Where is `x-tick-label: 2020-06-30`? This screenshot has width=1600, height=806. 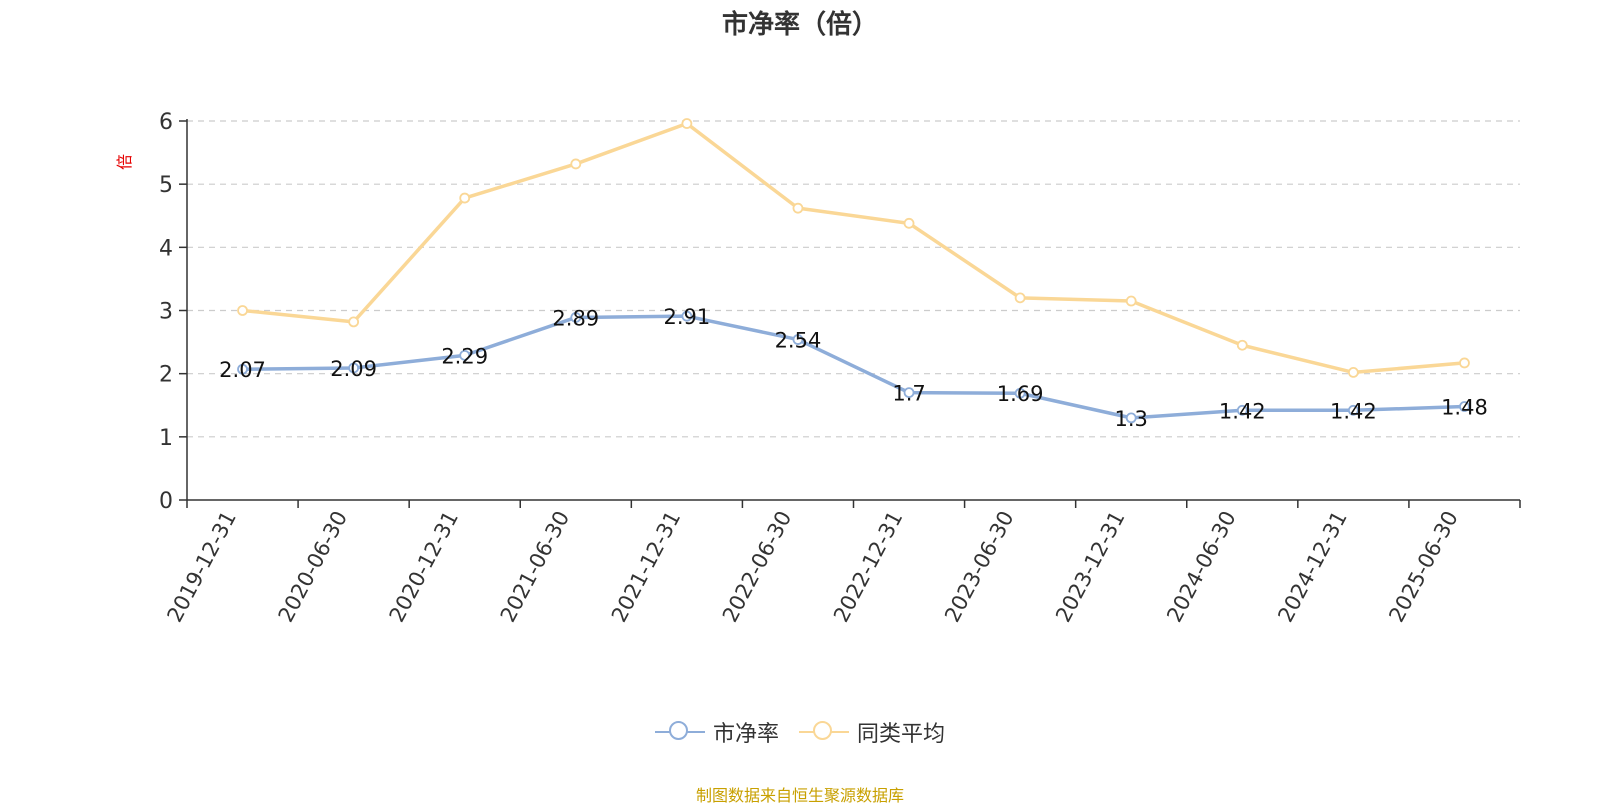
x-tick-label: 2020-06-30 is located at coordinates (313, 566).